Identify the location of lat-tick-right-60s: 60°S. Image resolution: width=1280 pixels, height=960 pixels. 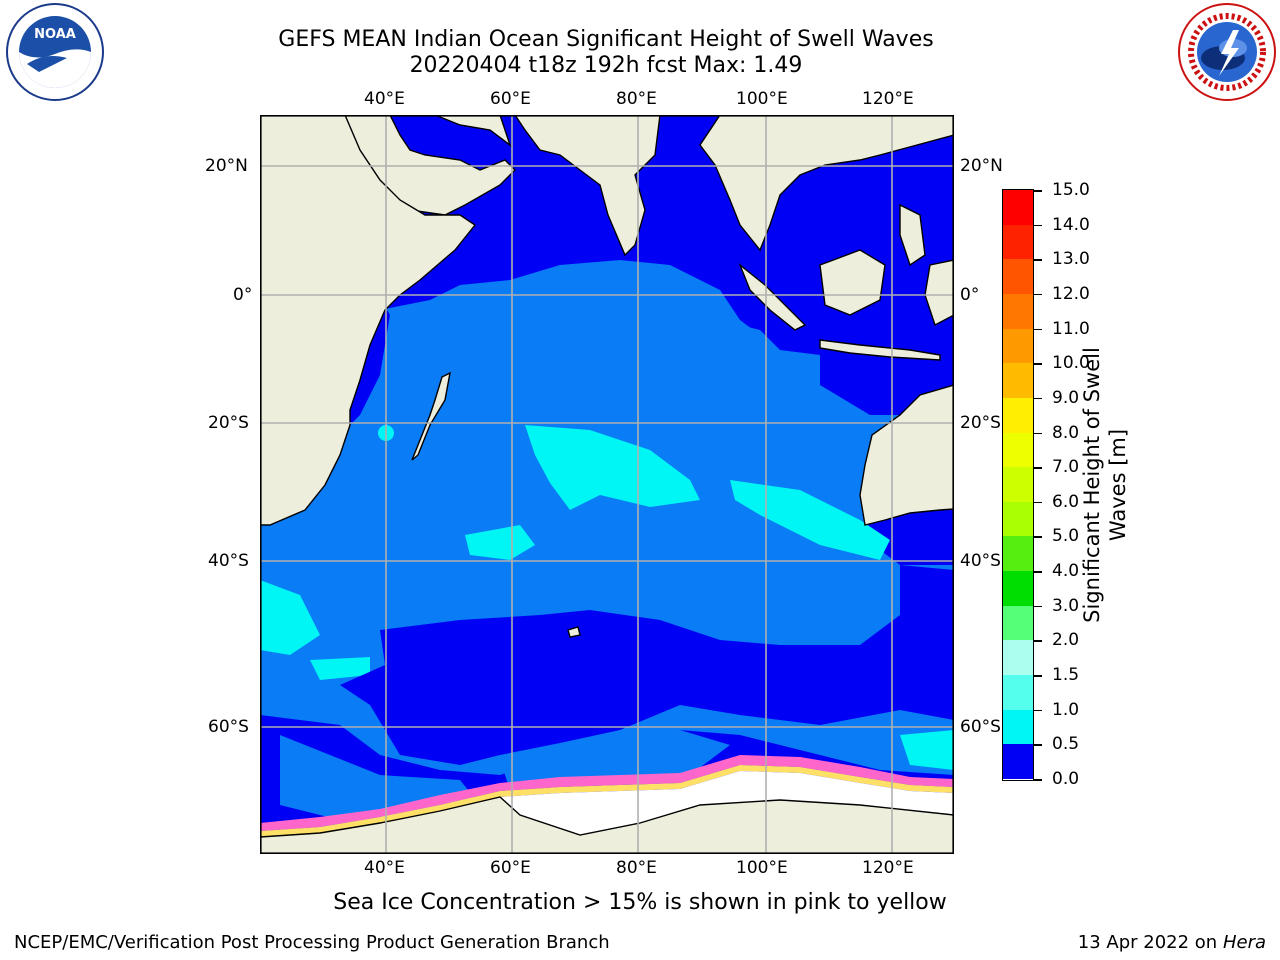
(980, 727).